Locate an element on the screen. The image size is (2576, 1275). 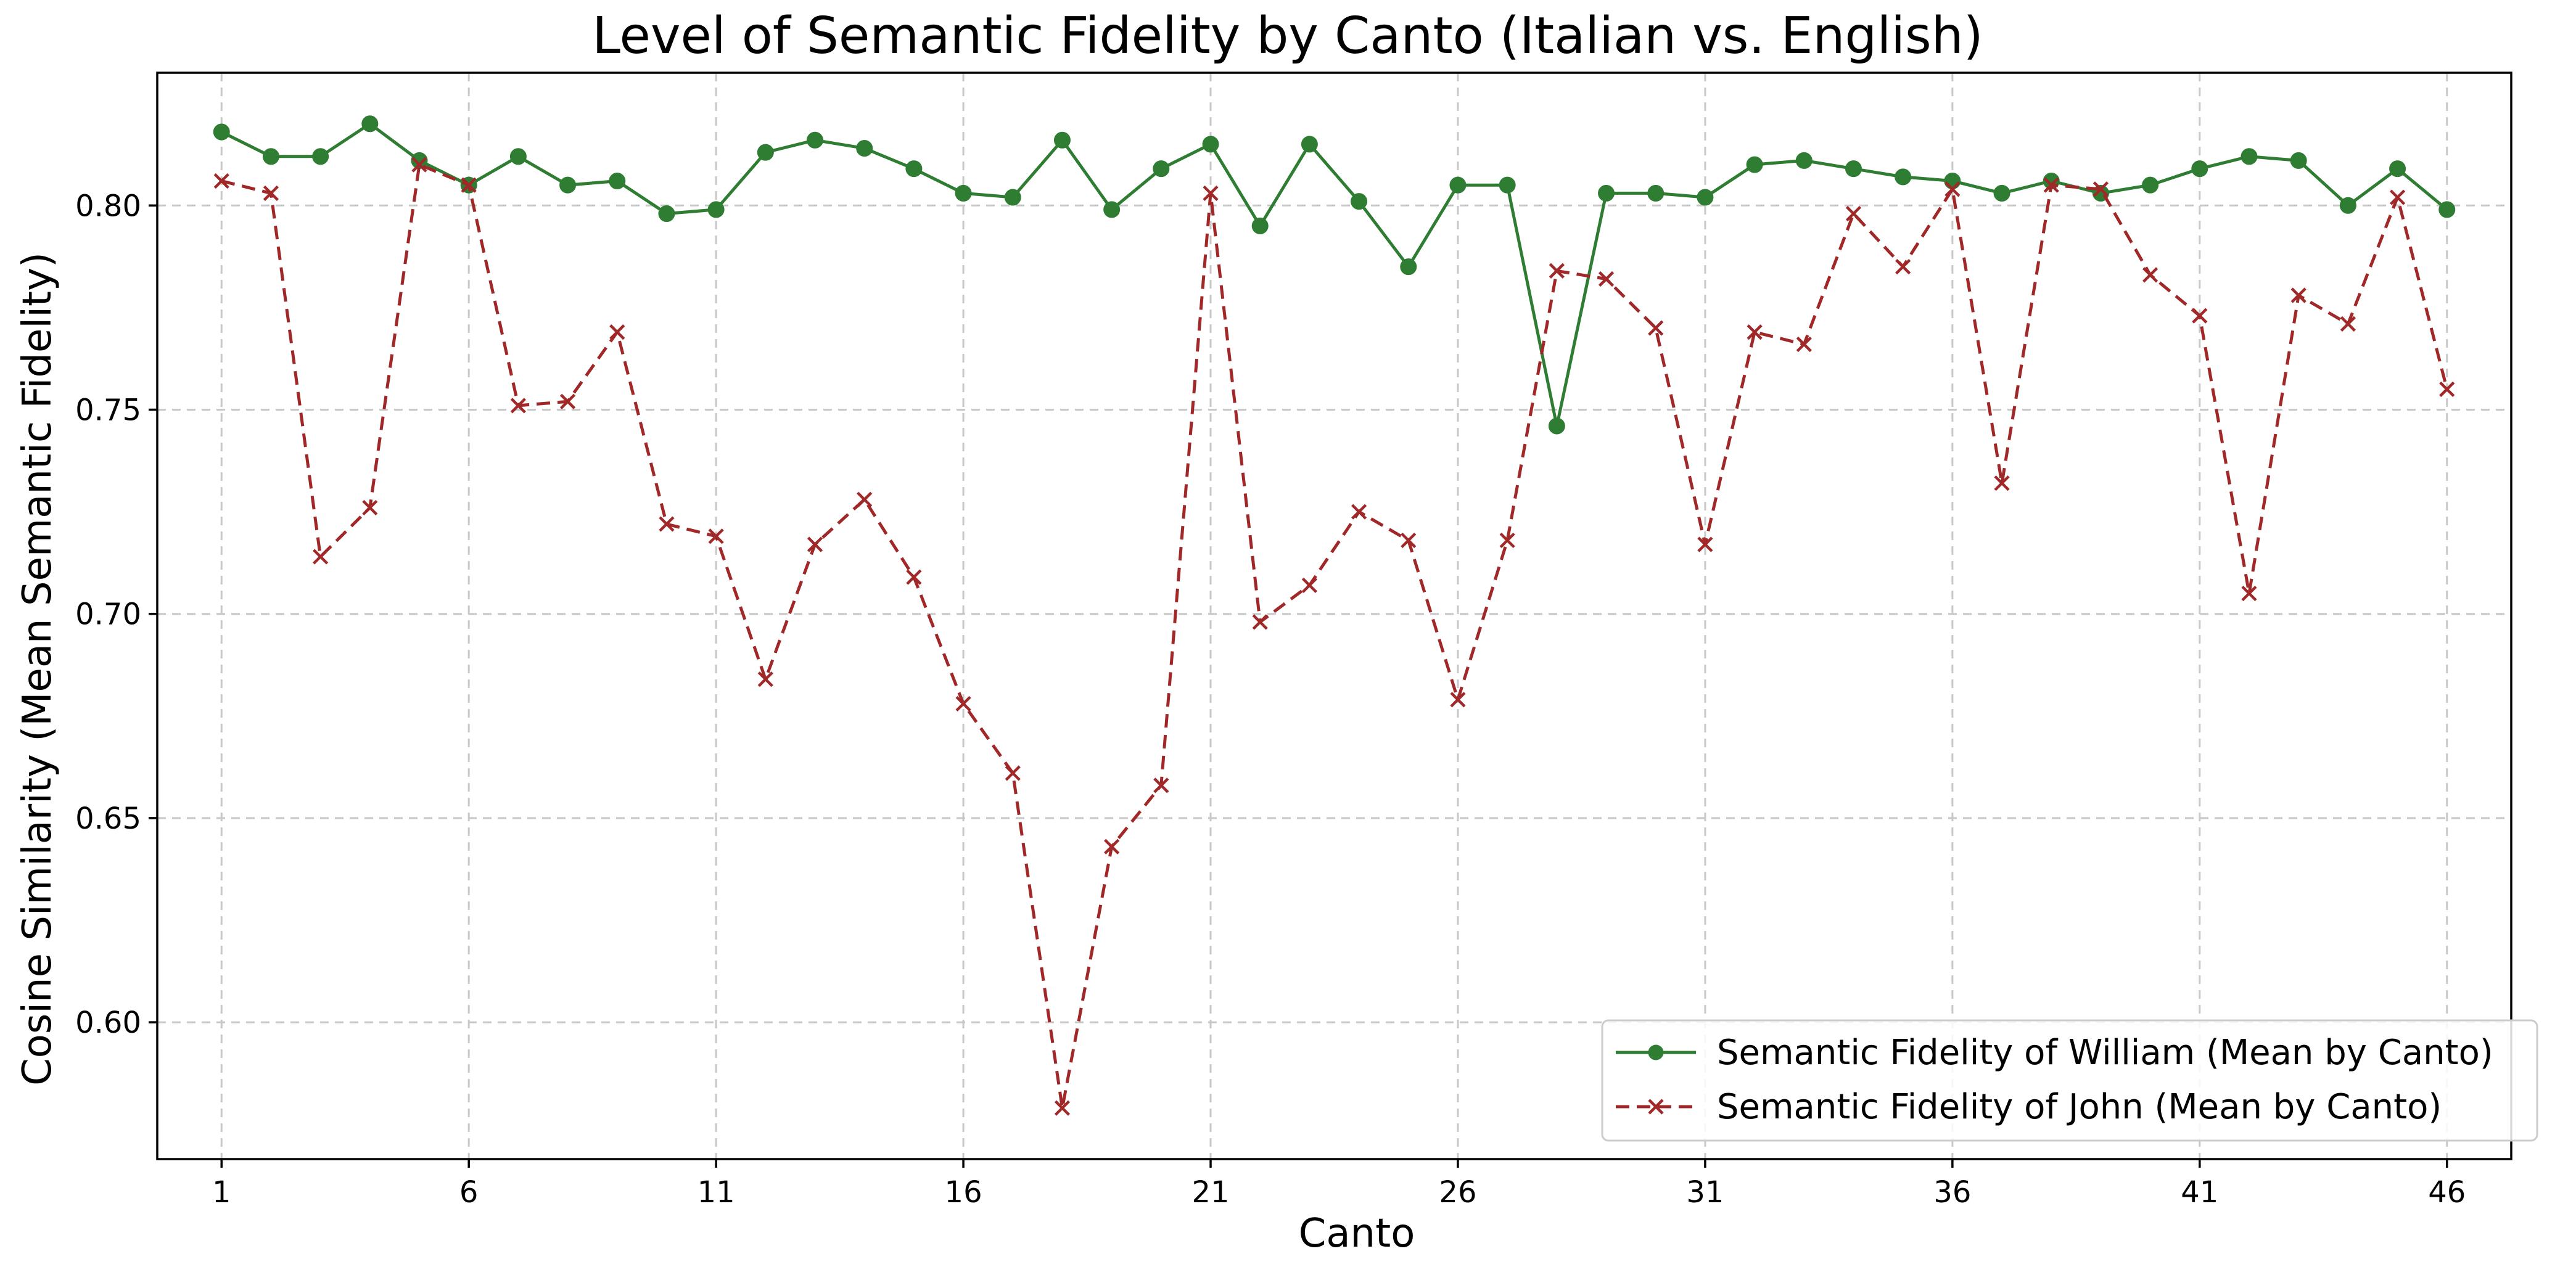
x-tick-label: 26 is located at coordinates (1457, 1192).